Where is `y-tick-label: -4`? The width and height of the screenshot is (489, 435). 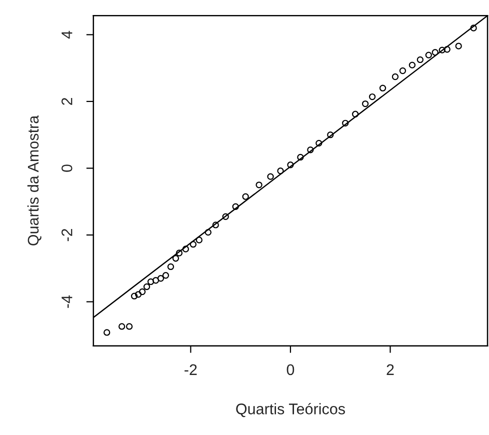
y-tick-label: -4 is located at coordinates (67, 301).